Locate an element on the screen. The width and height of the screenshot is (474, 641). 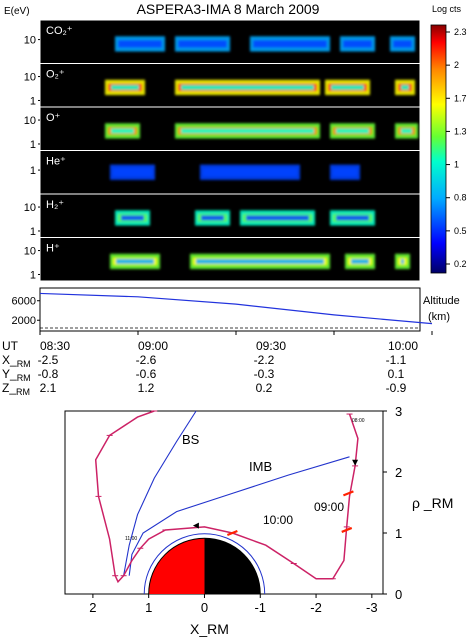
species-label: O⁺ is located at coordinates (53, 118).